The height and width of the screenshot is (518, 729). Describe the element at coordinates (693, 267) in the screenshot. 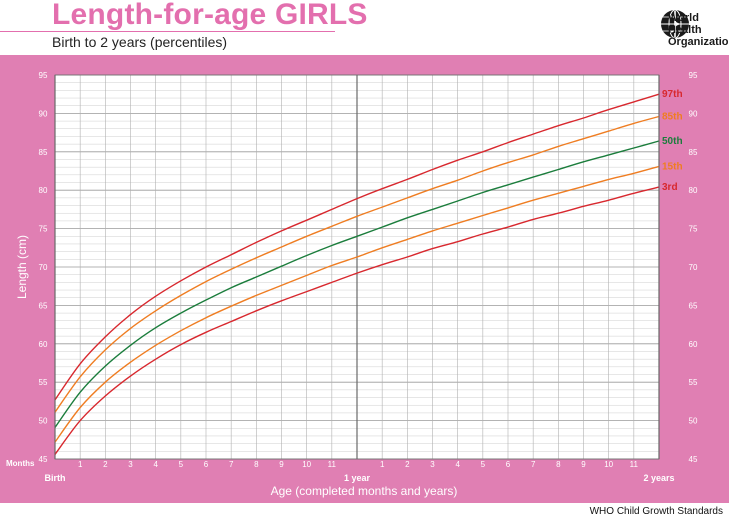

I see `y-tick-right: 70` at that location.